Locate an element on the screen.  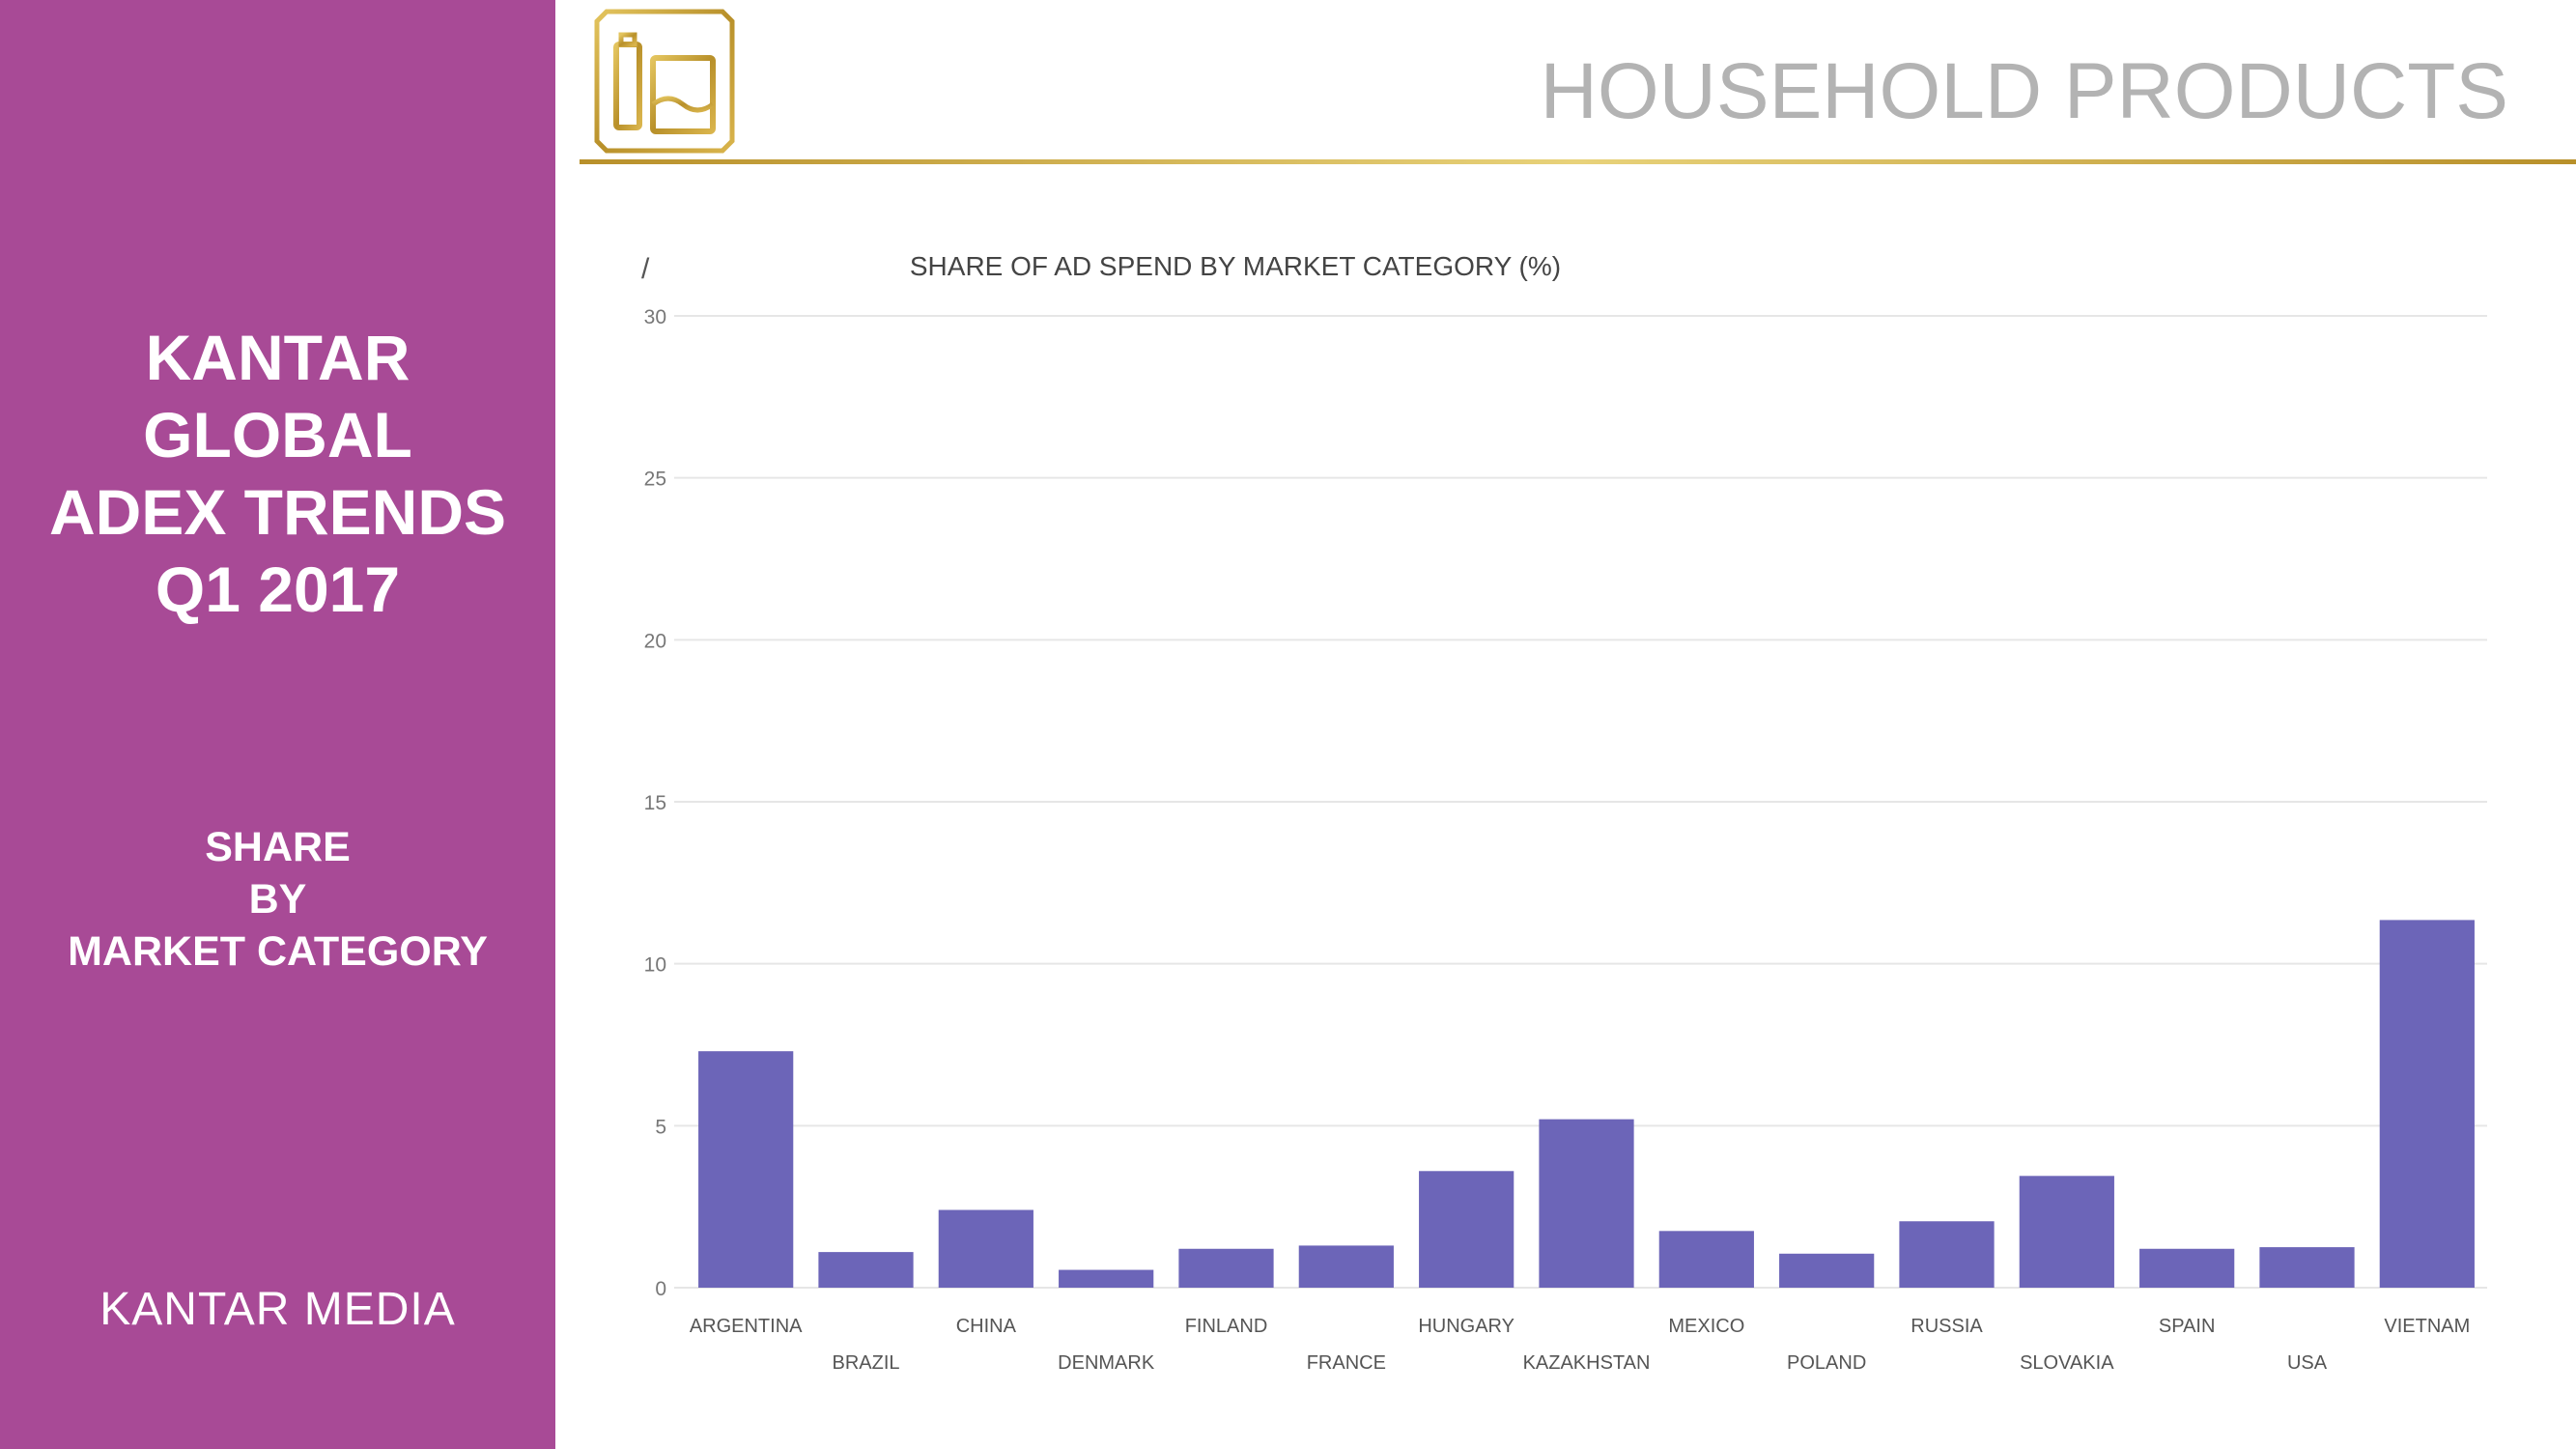
y-tick-label: 5 is located at coordinates (660, 1127).